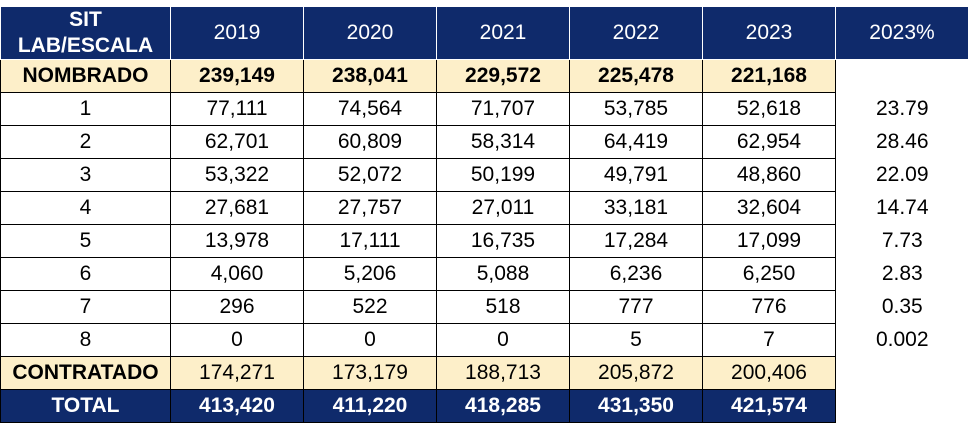 The height and width of the screenshot is (446, 970). Describe the element at coordinates (85, 340) in the screenshot. I see `row-label: 8` at that location.